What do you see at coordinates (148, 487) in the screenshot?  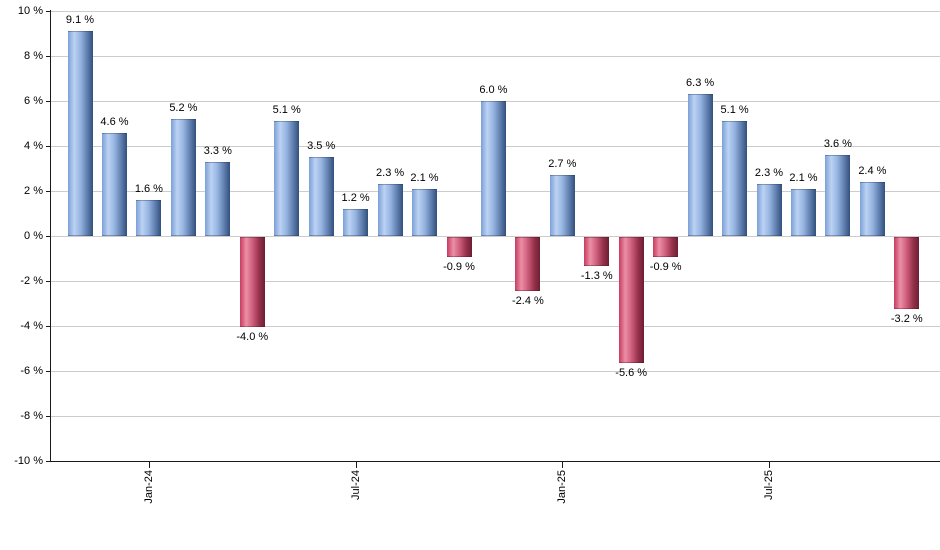 I see `x-axis-label: Jan-24` at bounding box center [148, 487].